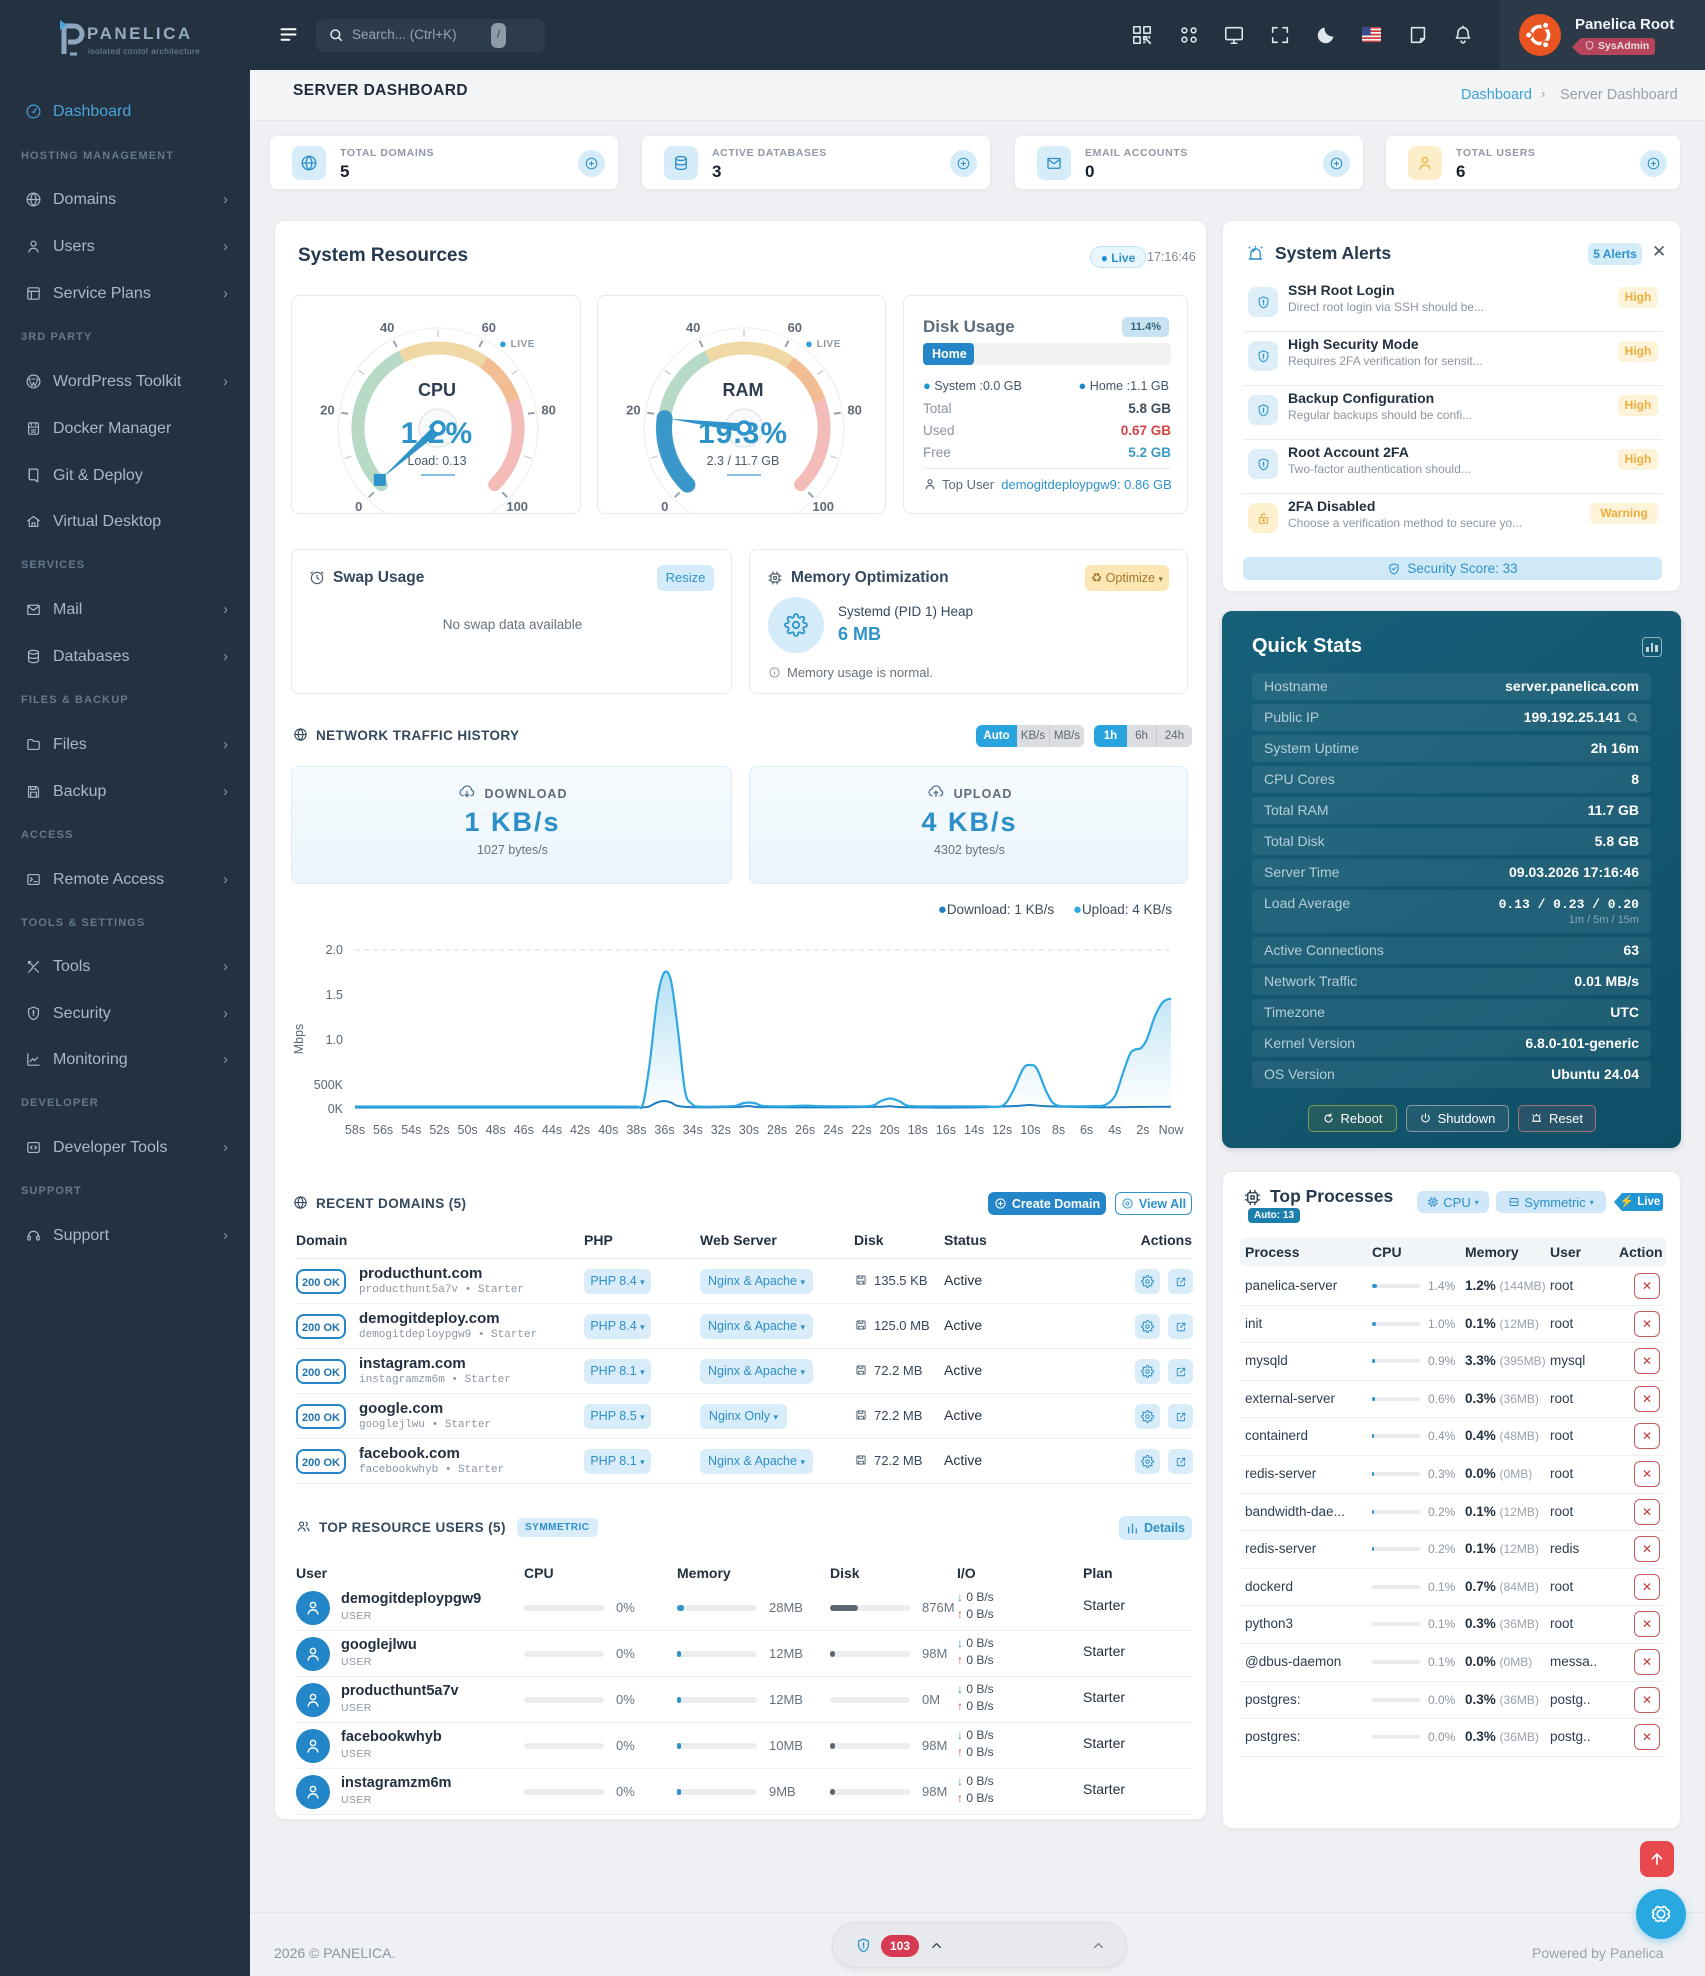 The image size is (1705, 1976). What do you see at coordinates (329, 1085) in the screenshot?
I see `svg-text: 500K` at bounding box center [329, 1085].